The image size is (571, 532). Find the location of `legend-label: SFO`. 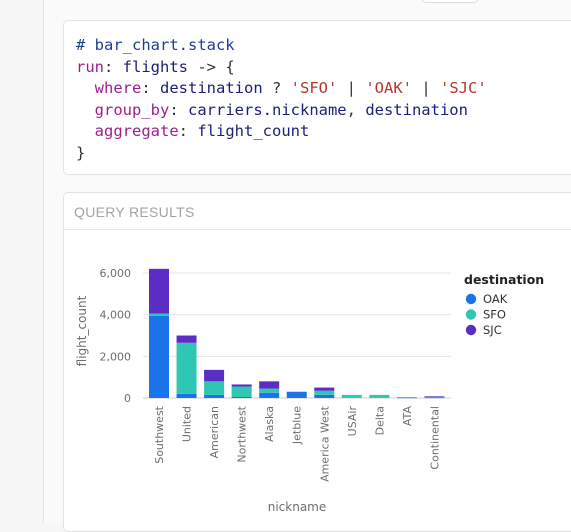

legend-label: SFO is located at coordinates (494, 315).